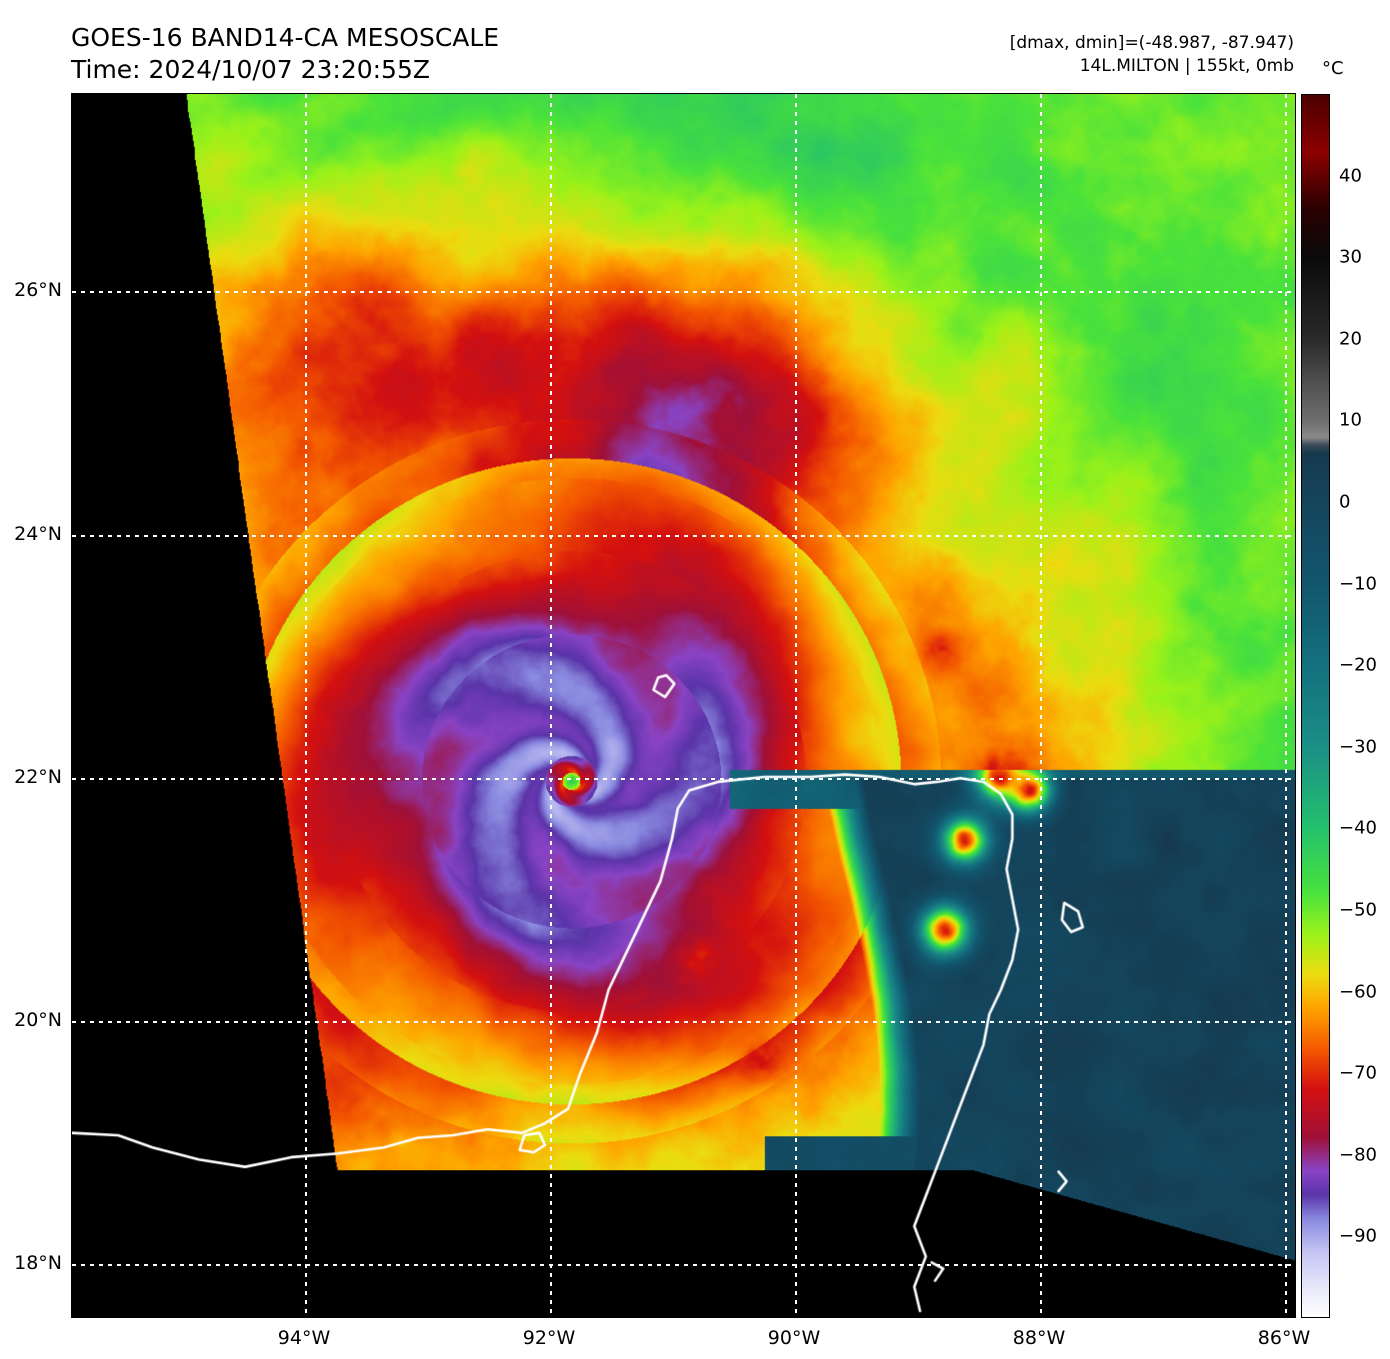 Image resolution: width=1390 pixels, height=1359 pixels. Describe the element at coordinates (1350, 176) in the screenshot. I see `colorbar-tick-label: 40` at that location.